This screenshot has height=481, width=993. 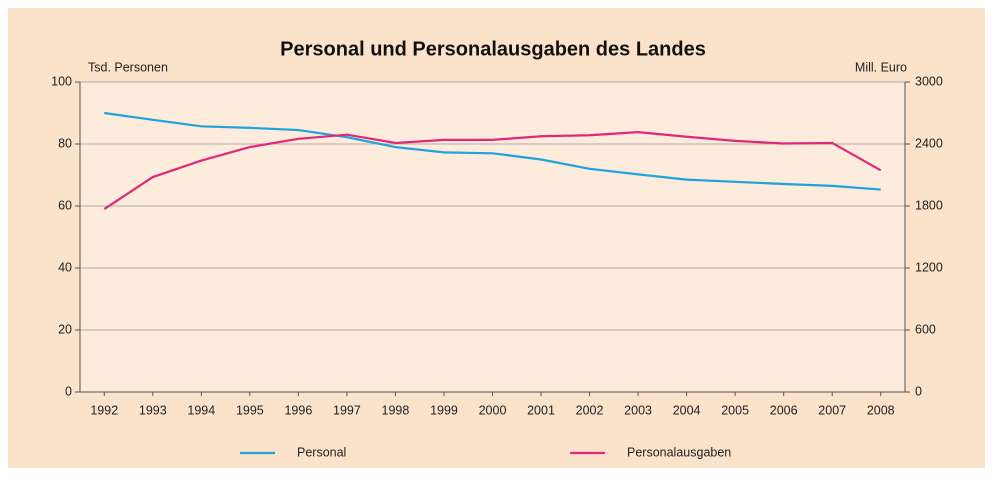 What do you see at coordinates (65, 205) in the screenshot?
I see `y-tick-label: 60` at bounding box center [65, 205].